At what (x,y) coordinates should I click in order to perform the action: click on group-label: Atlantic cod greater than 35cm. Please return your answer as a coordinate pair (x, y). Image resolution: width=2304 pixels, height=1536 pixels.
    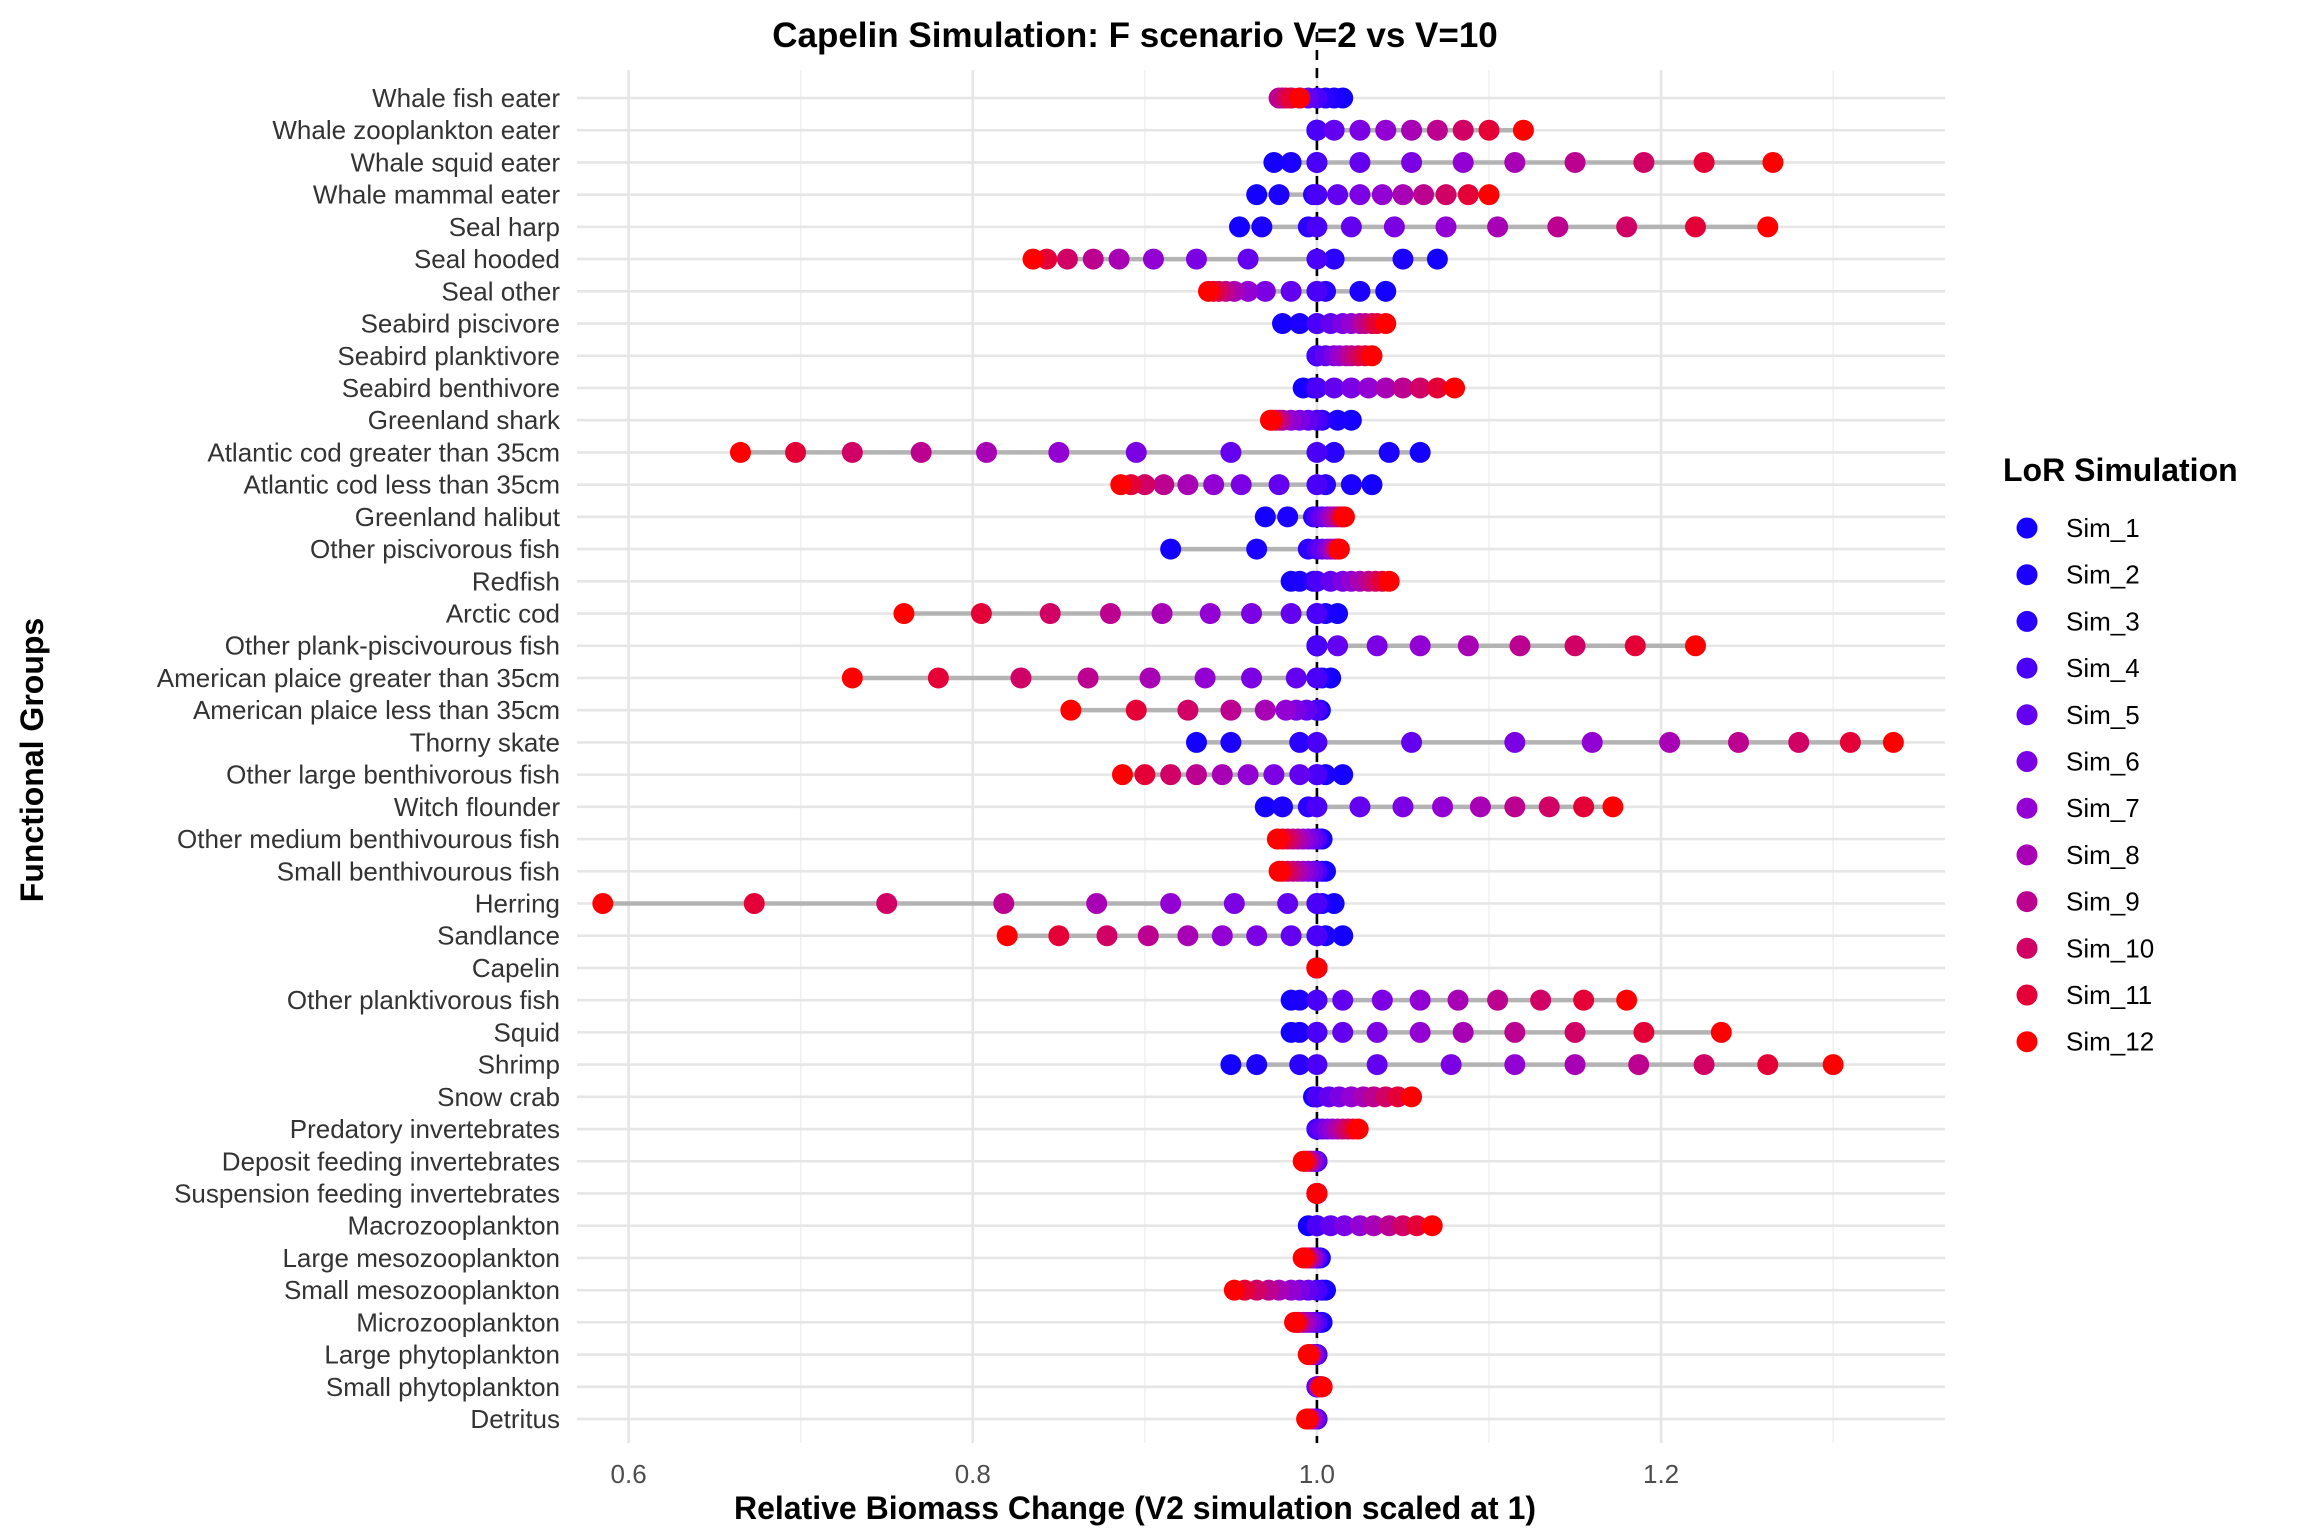
    Looking at the image, I should click on (383, 452).